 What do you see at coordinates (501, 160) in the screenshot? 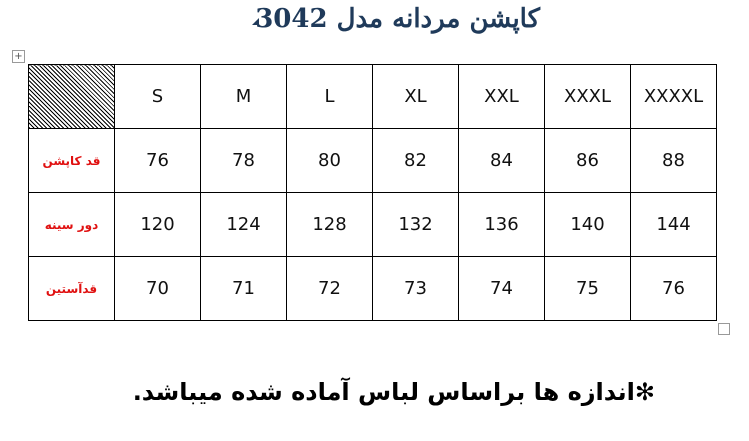
I see `table-cell: 84` at bounding box center [501, 160].